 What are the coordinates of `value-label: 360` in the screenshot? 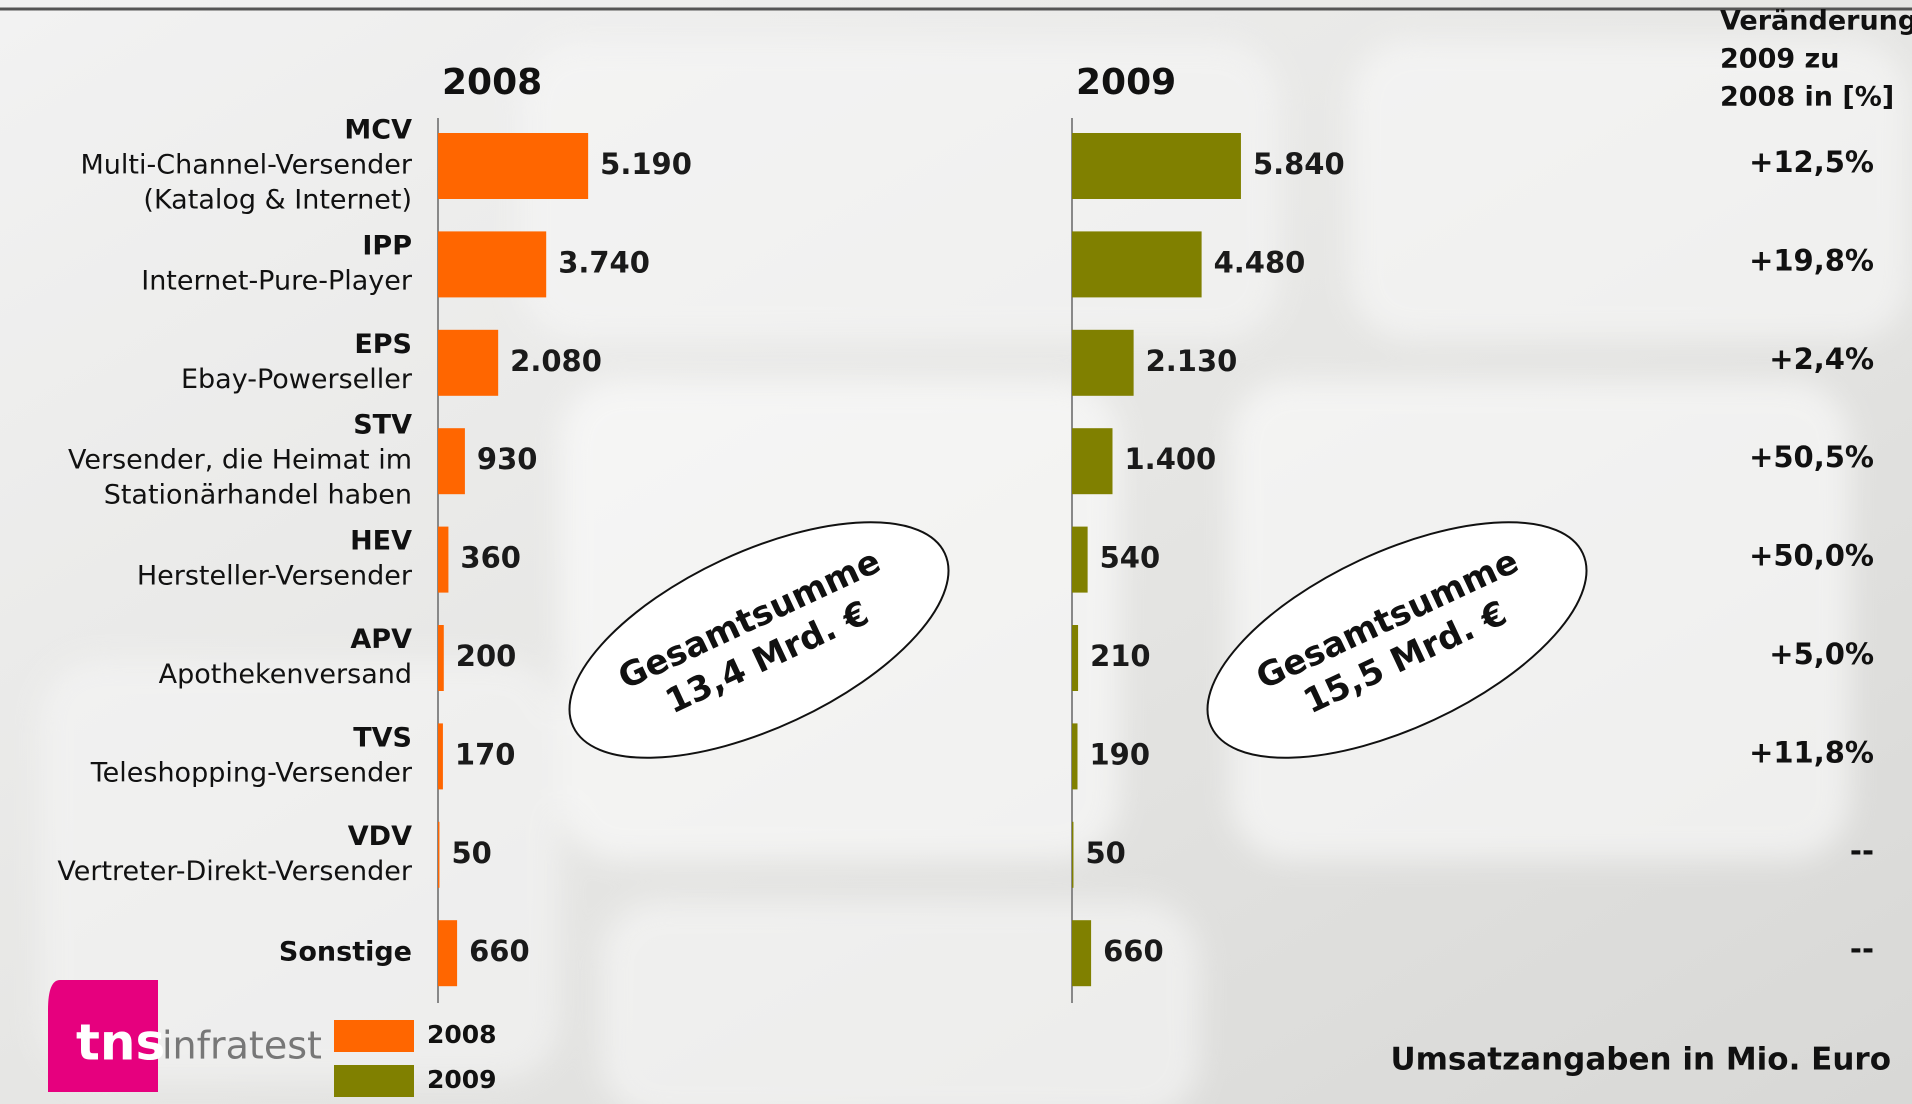 It's located at (490, 558).